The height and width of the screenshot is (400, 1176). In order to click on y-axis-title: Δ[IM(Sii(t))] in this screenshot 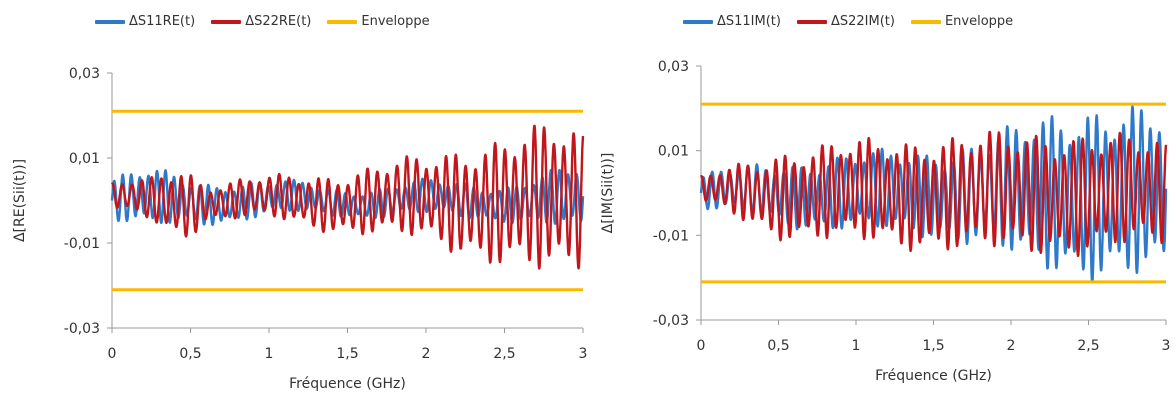, I will do `click(608, 193)`.